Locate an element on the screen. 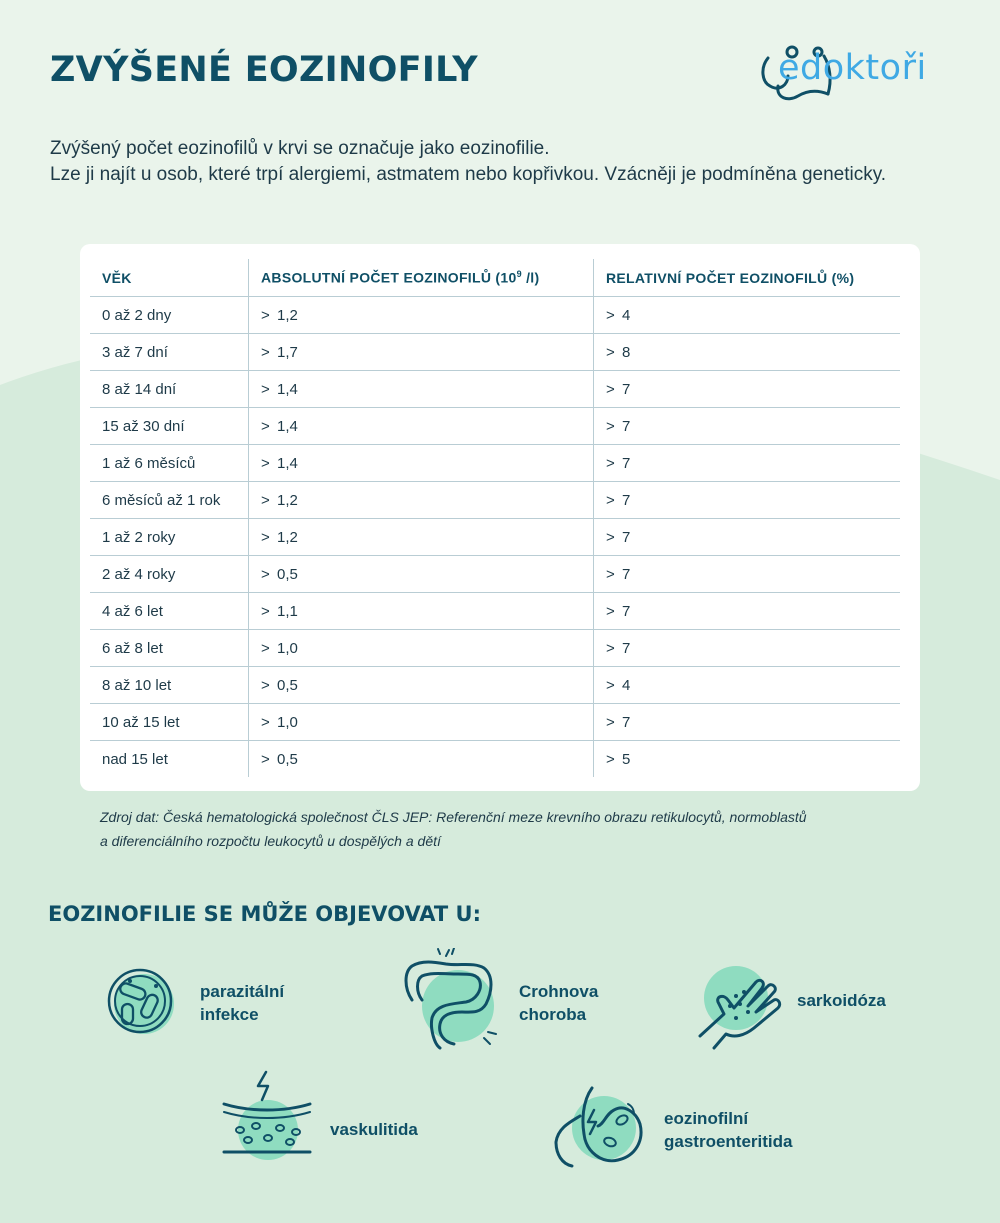 Image resolution: width=1000 pixels, height=1223 pixels. cell-absolute: >1,7 is located at coordinates (421, 352).